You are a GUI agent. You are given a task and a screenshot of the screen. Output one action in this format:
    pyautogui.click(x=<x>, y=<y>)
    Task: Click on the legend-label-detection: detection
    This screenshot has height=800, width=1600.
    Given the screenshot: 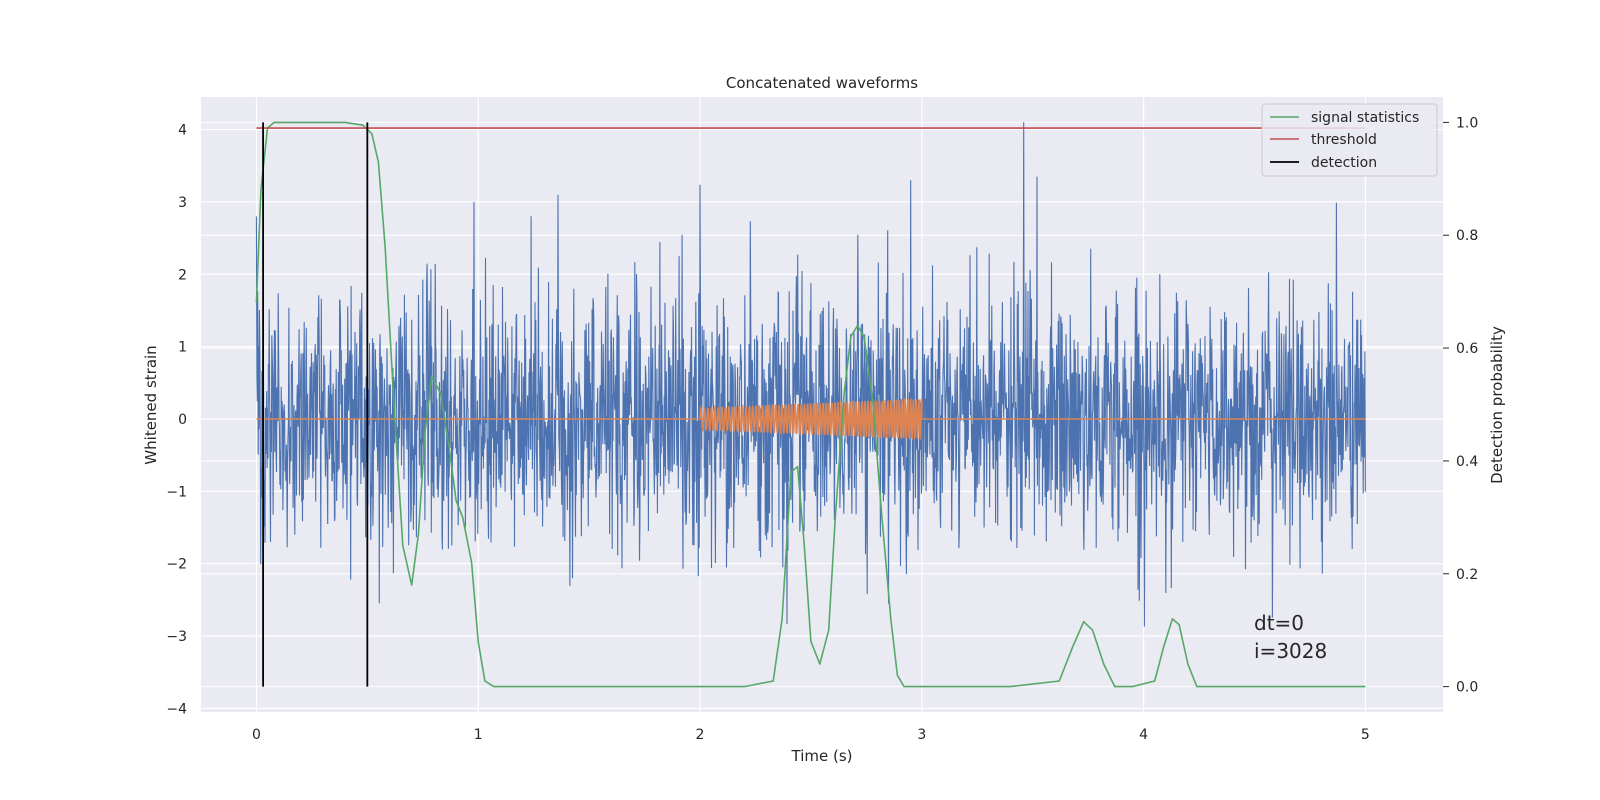 What is the action you would take?
    pyautogui.click(x=1344, y=163)
    